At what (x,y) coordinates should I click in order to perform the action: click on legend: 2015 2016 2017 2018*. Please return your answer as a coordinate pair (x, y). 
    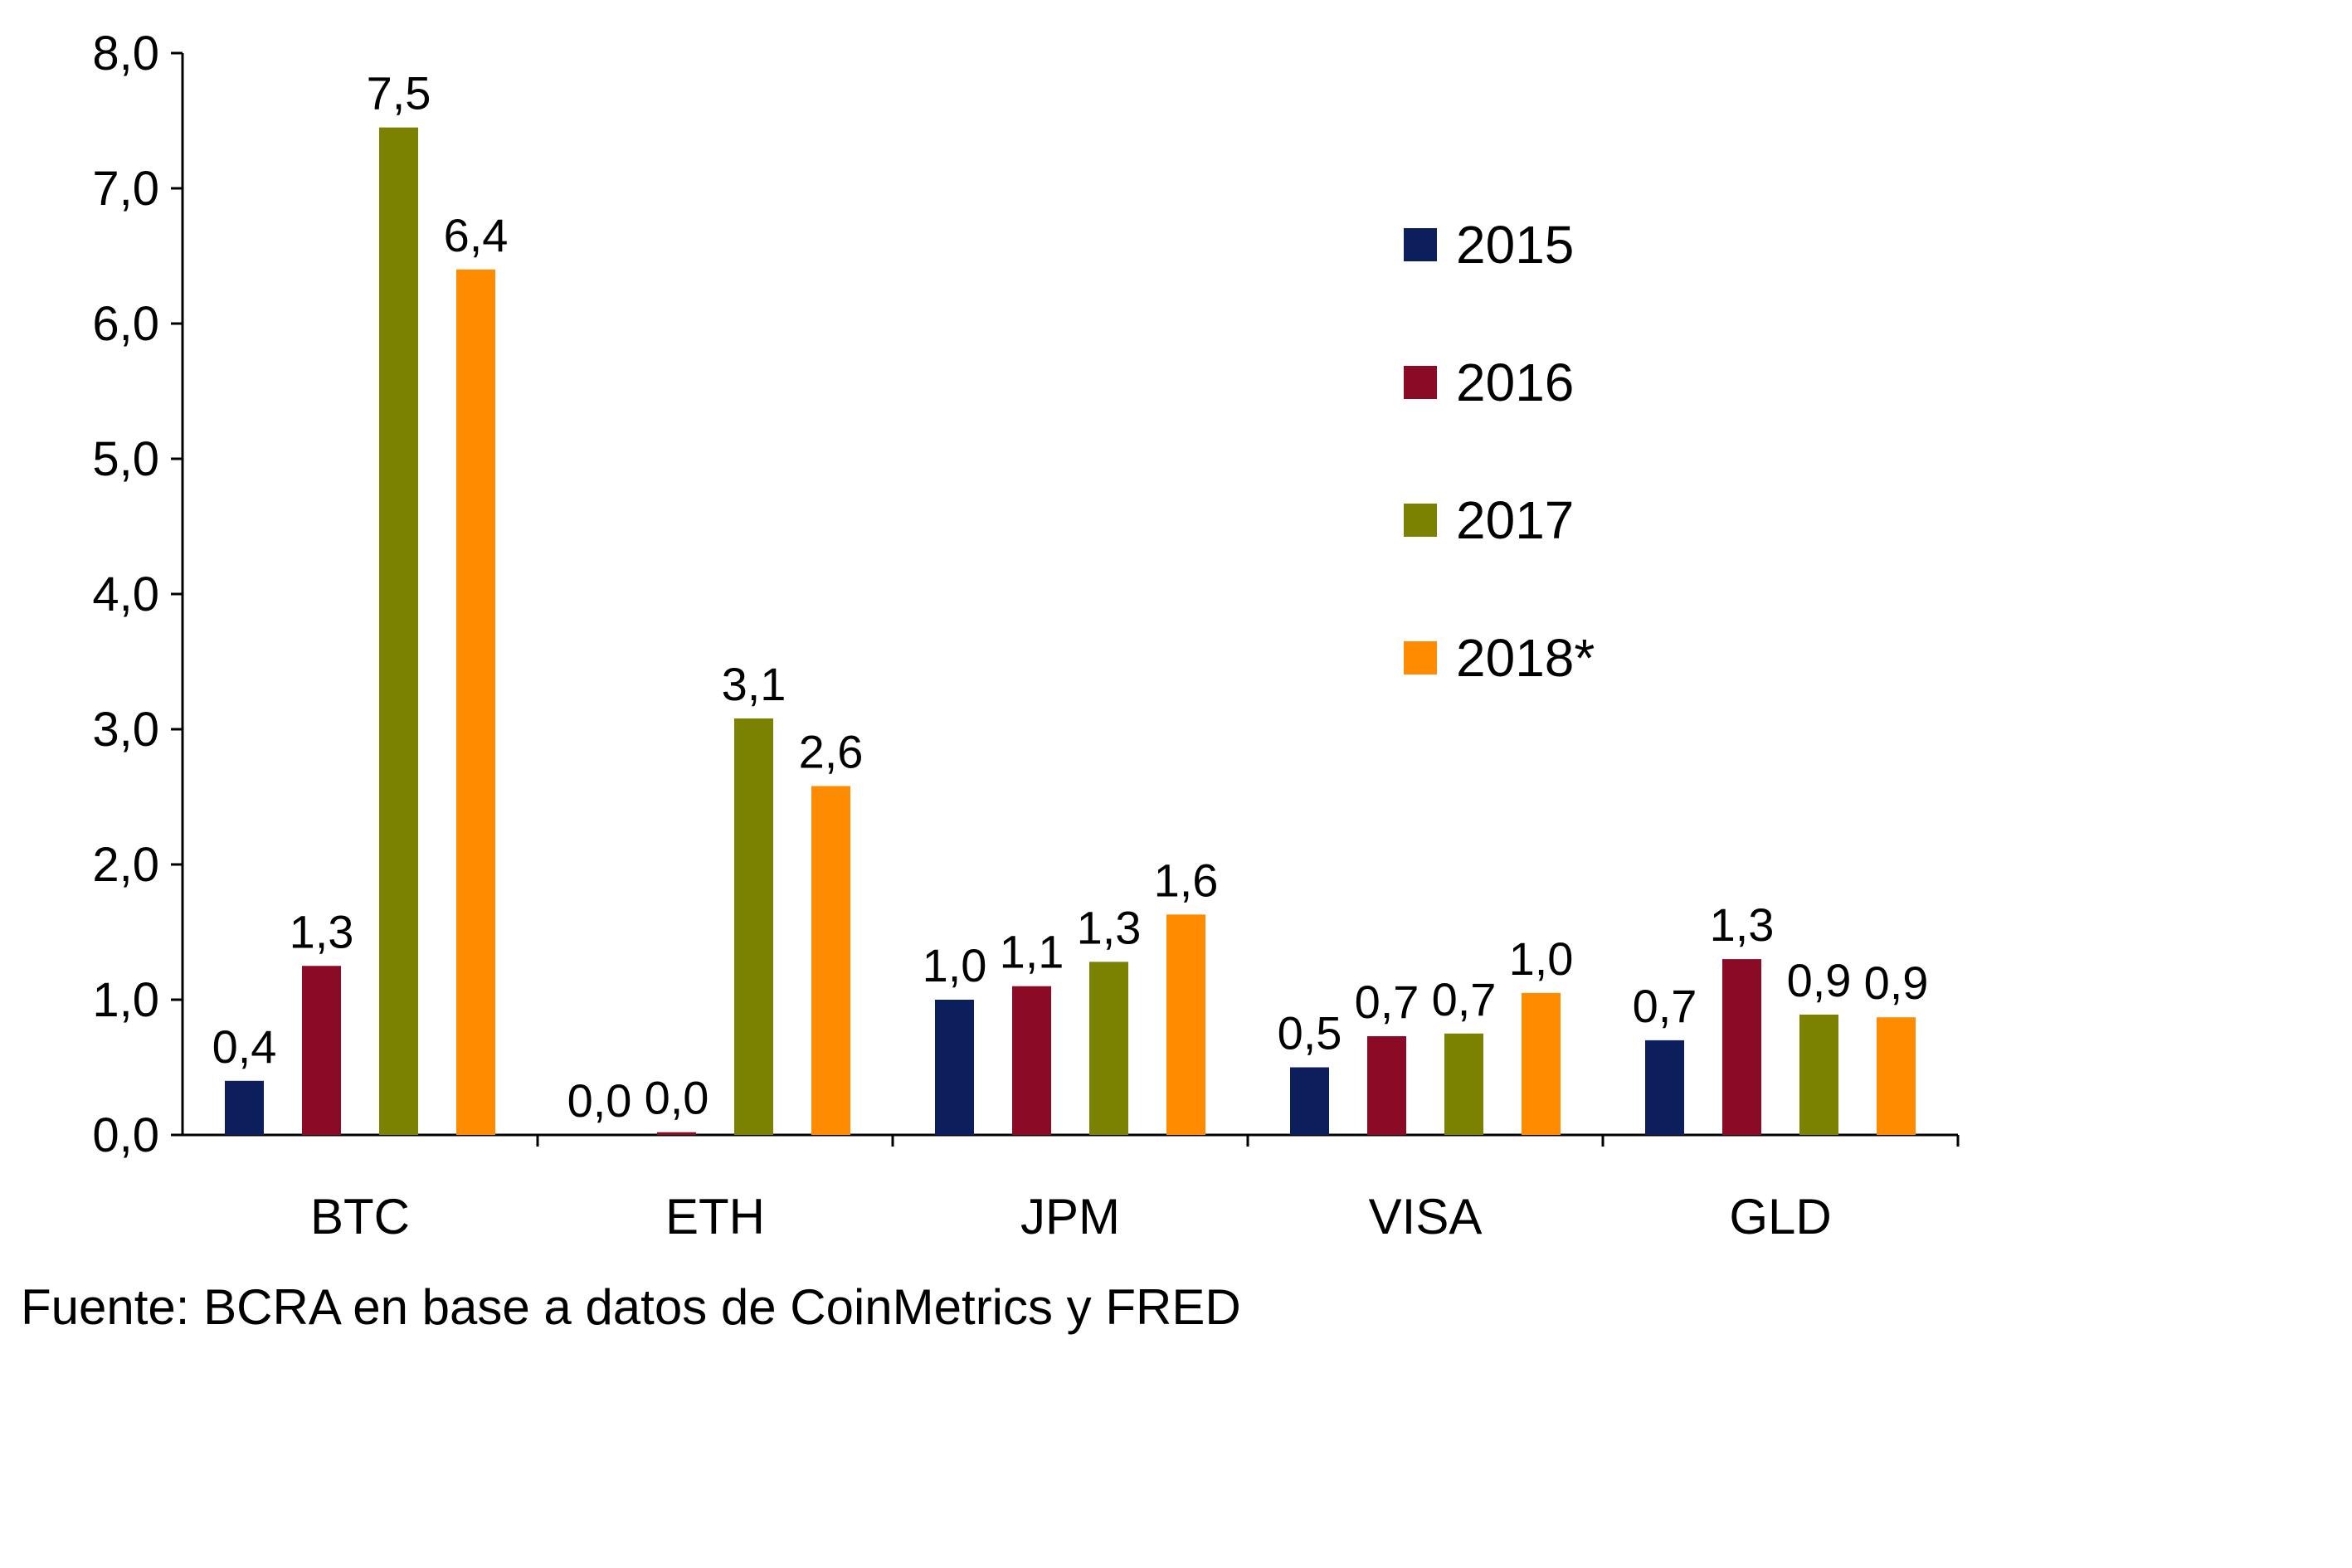
    Looking at the image, I should click on (1499, 451).